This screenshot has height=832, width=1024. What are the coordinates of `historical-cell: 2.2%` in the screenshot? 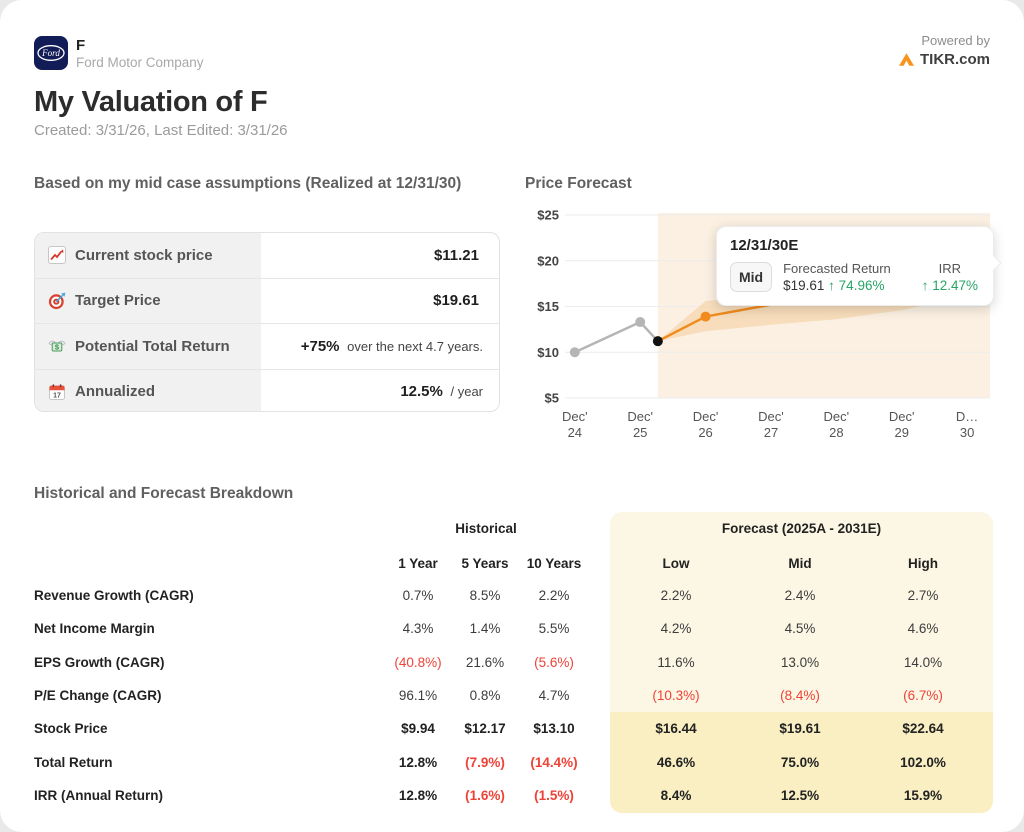 It's located at (554, 595).